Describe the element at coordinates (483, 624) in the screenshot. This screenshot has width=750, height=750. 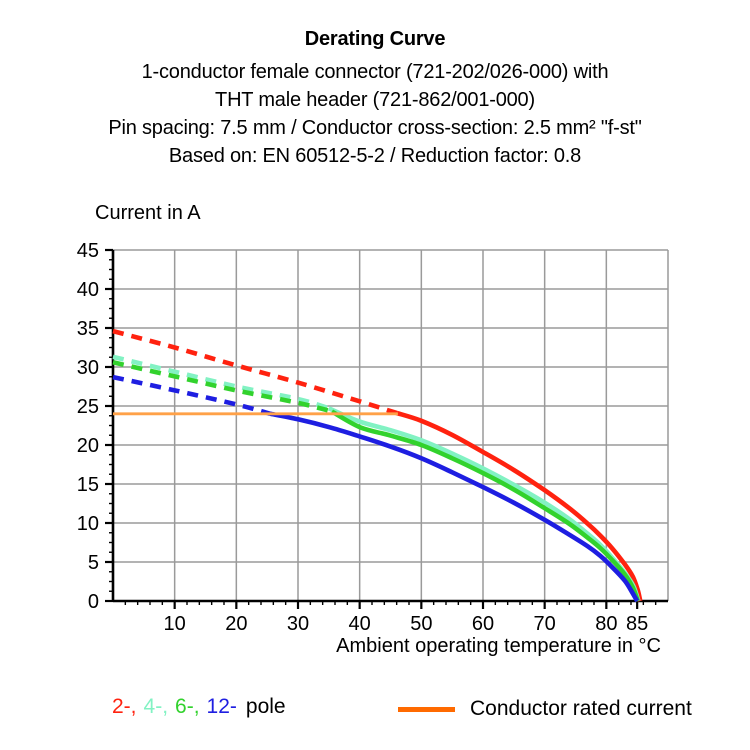
I see `svg-text: 60` at that location.